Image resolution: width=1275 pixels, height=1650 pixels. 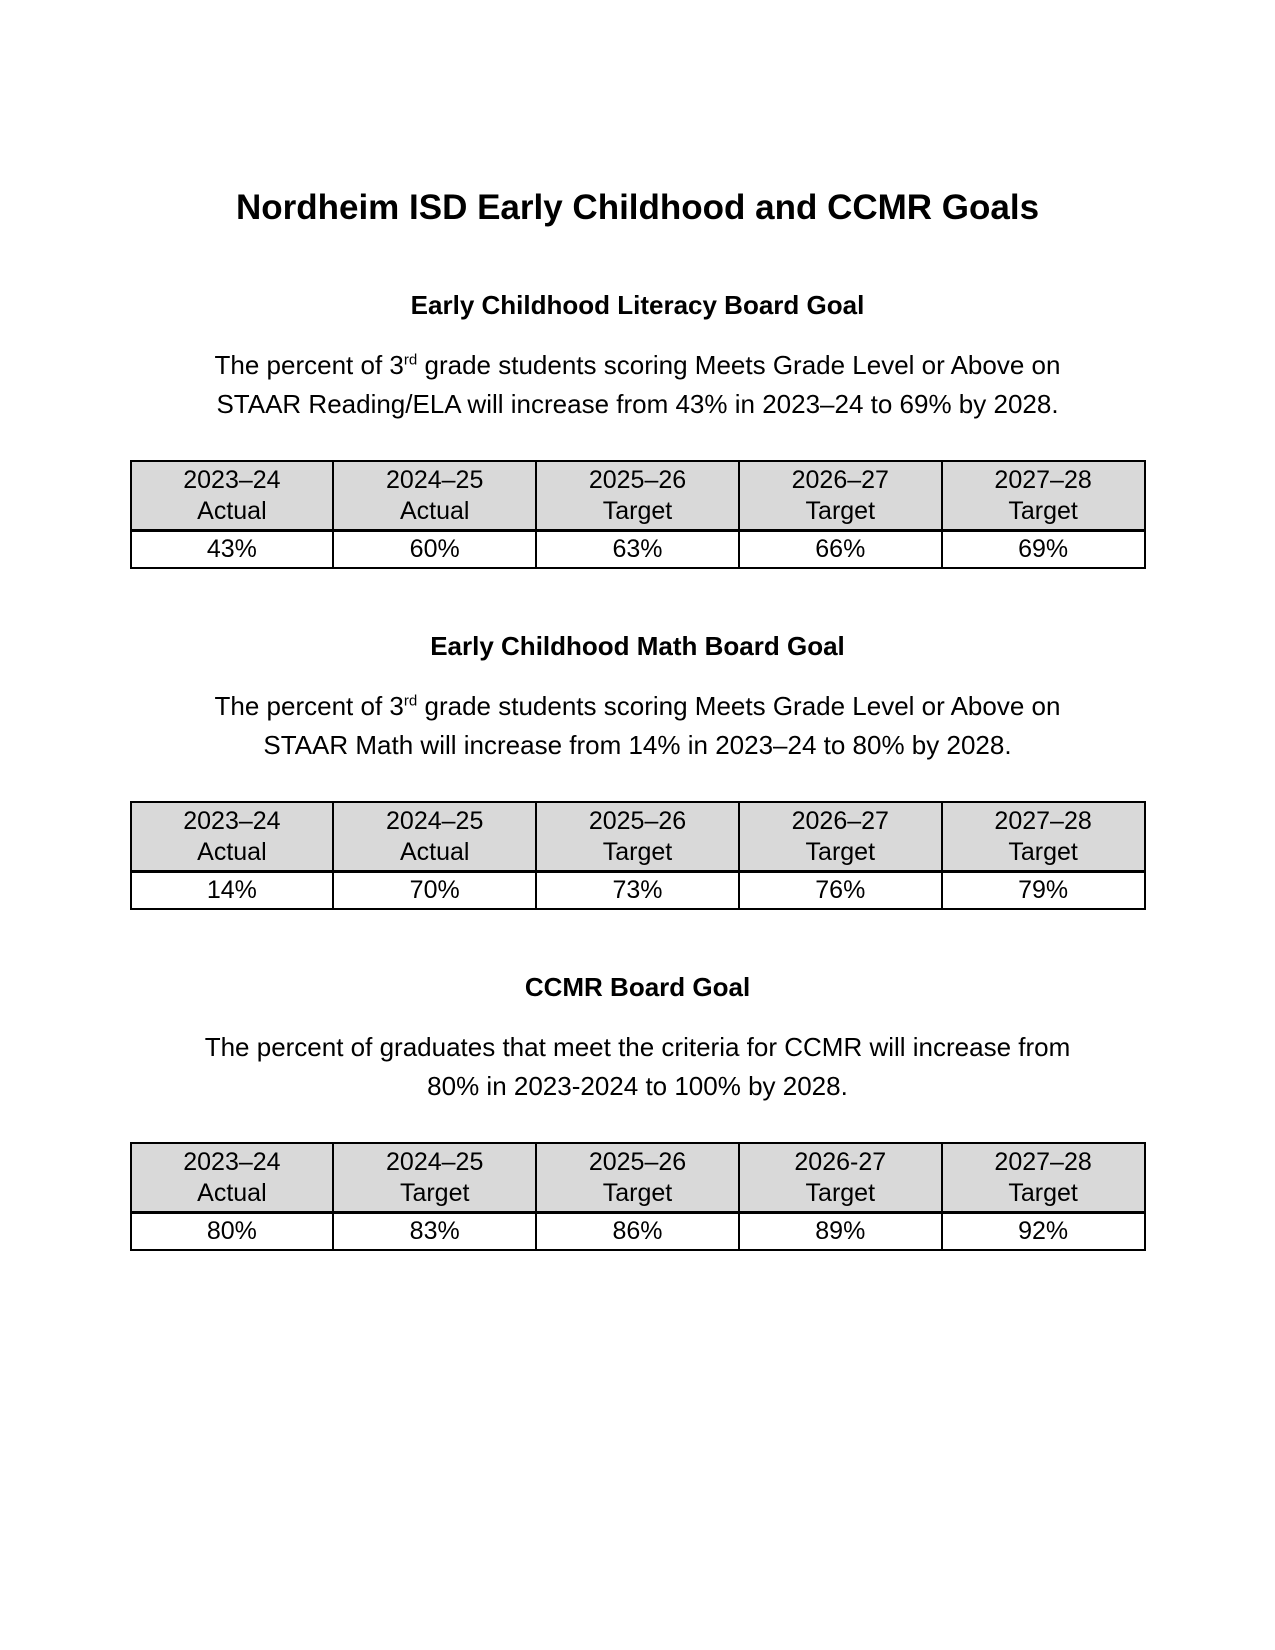 I want to click on table-value-row: 43% 60% 63% 66% 69%, so click(x=637, y=549).